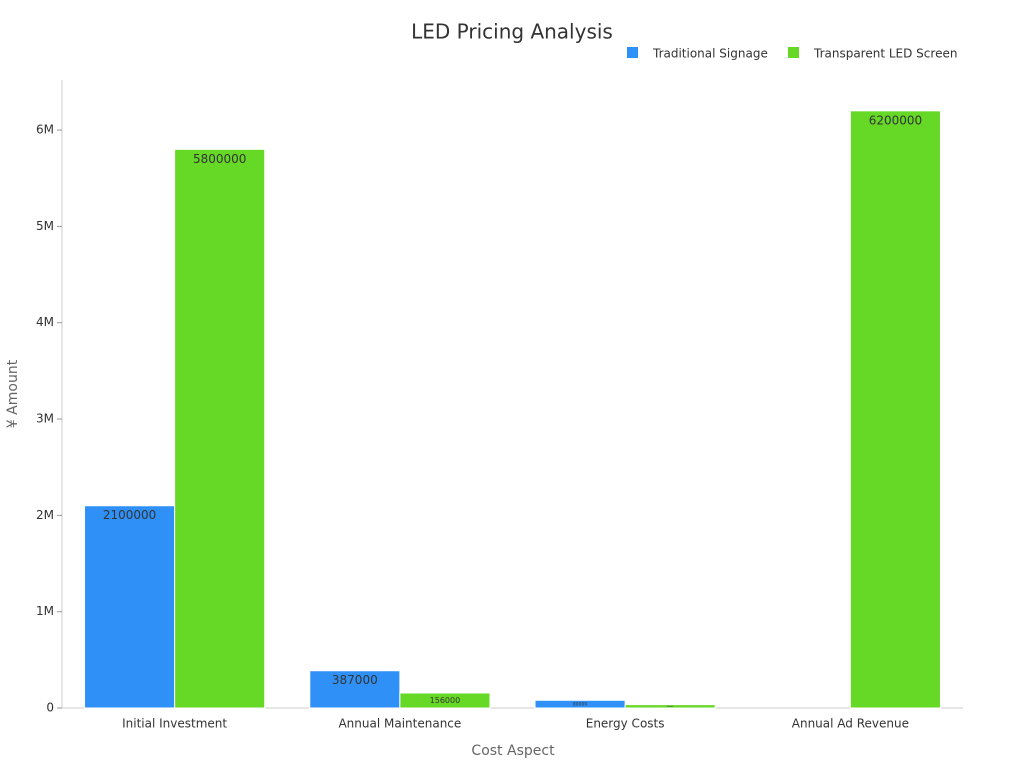  Describe the element at coordinates (625, 724) in the screenshot. I see `x-tick-label: Energy Costs` at that location.